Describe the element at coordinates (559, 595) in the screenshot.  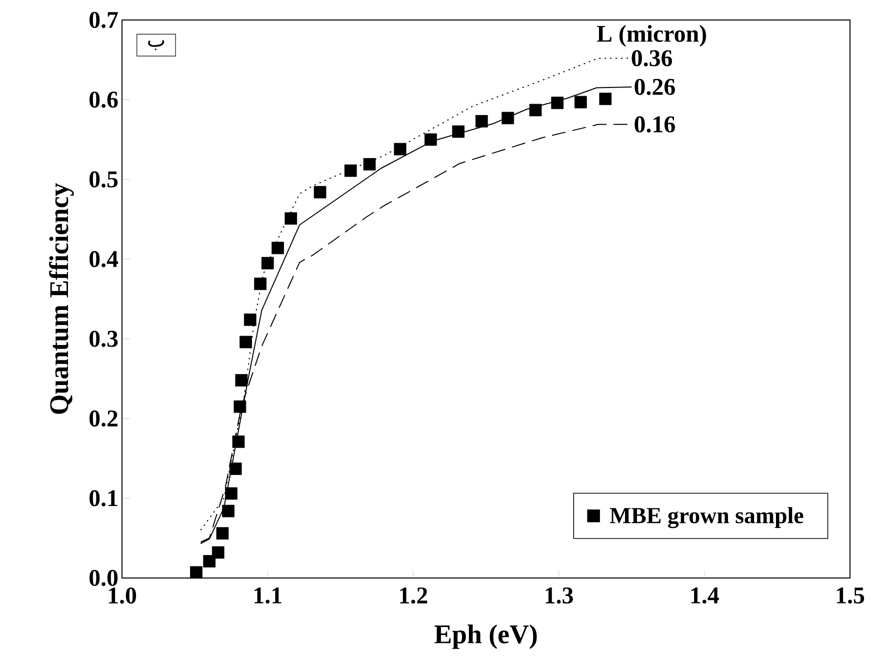
I see `x-tick-label: 1.3` at that location.